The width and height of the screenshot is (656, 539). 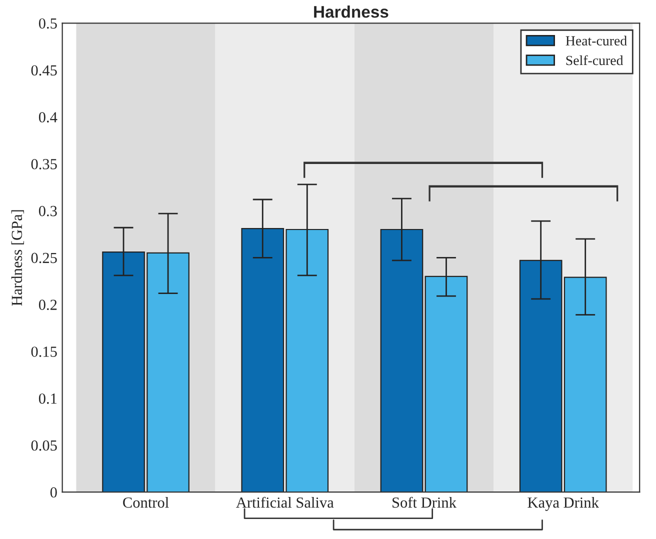 I want to click on y-tick-label: 0.1, so click(x=47, y=398).